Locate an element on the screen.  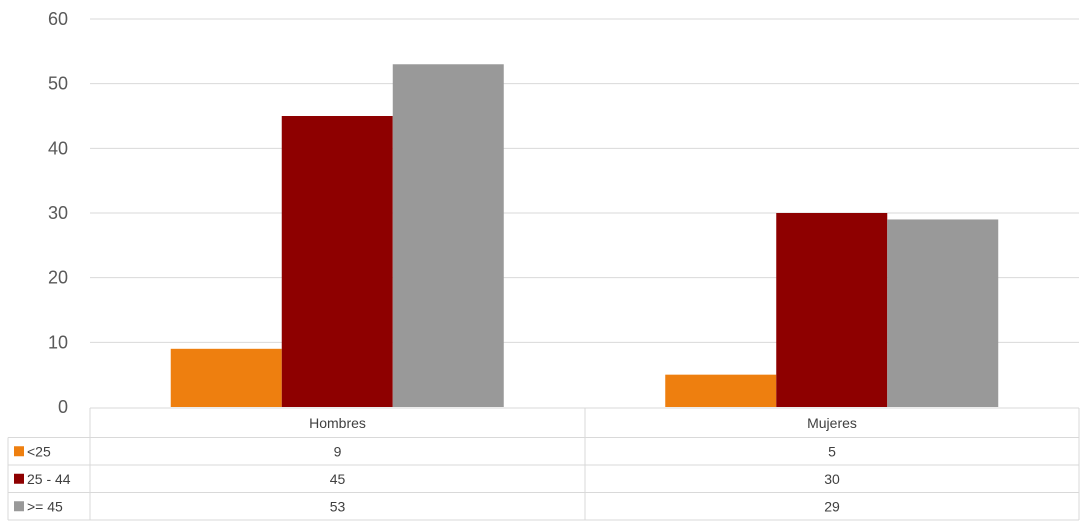
legend-label: 25 - 44 is located at coordinates (49, 479).